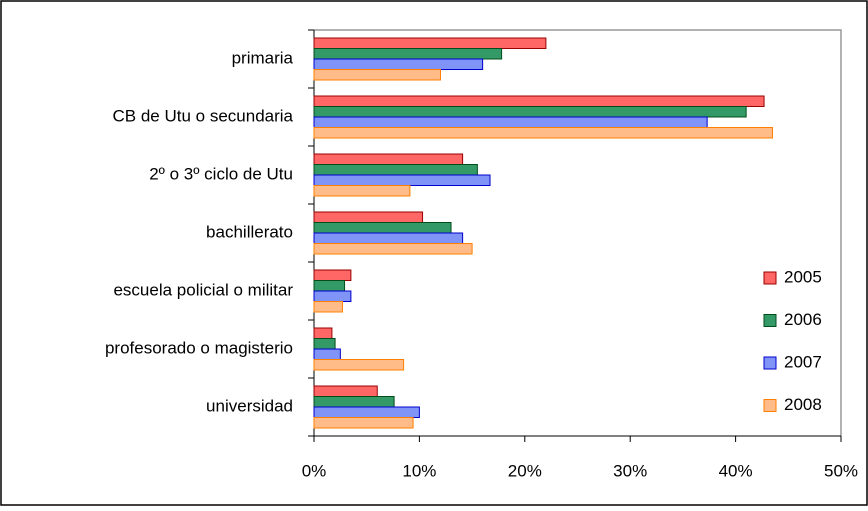 This screenshot has height=511, width=868. I want to click on y-tick-label: primaria, so click(263, 57).